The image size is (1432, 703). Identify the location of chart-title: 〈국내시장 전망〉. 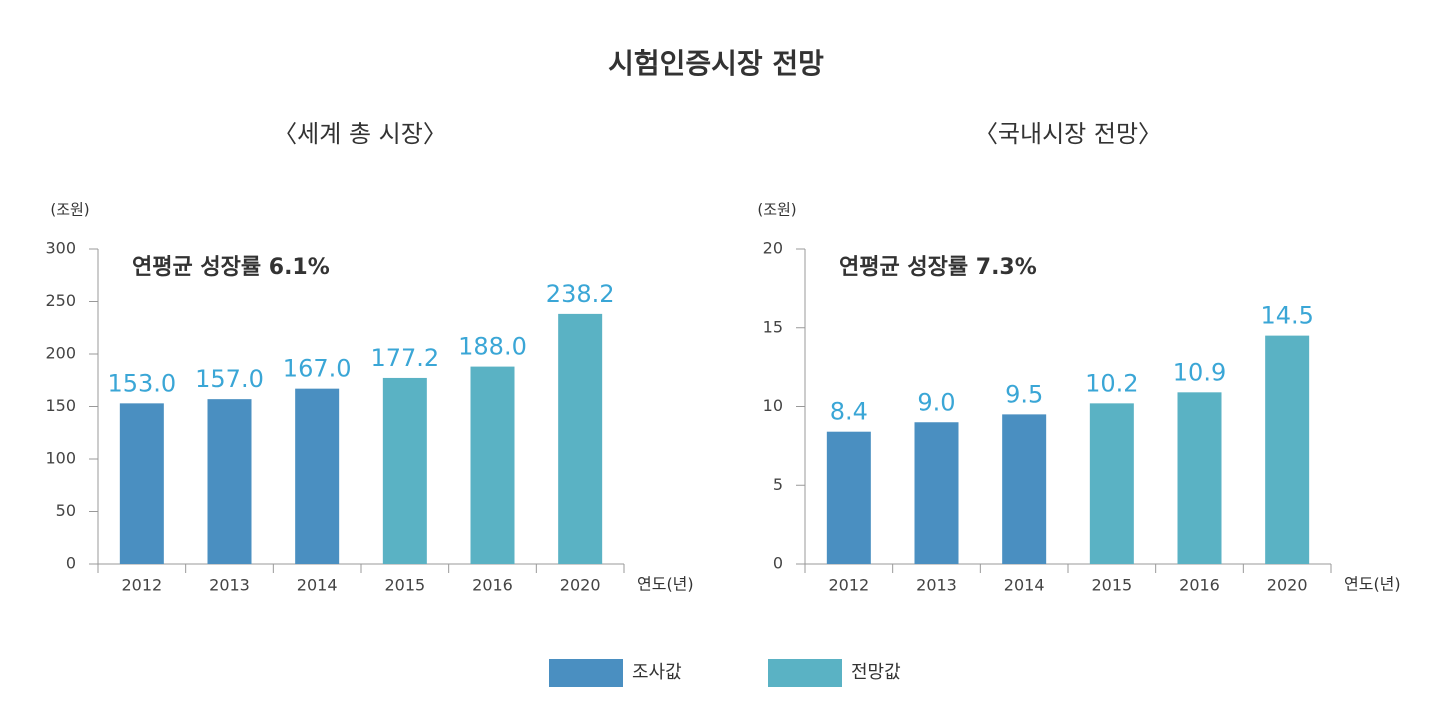
(1068, 134).